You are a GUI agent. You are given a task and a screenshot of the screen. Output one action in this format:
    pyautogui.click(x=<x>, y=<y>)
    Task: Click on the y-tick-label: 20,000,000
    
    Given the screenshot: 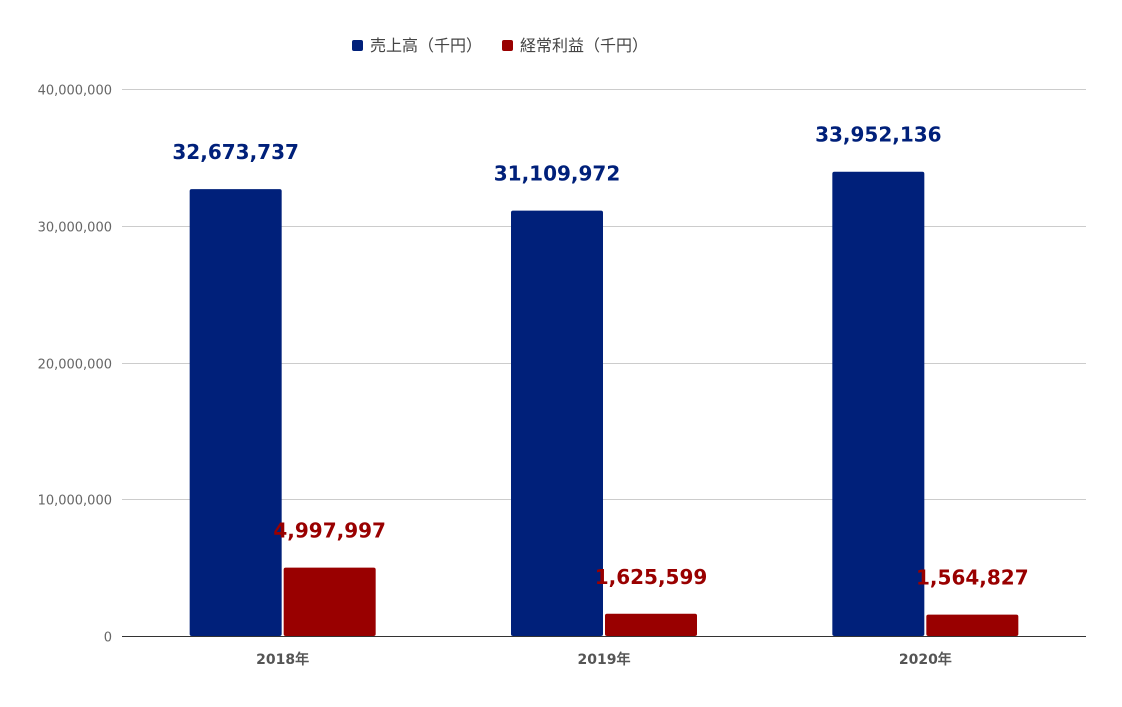 What is the action you would take?
    pyautogui.click(x=75, y=365)
    